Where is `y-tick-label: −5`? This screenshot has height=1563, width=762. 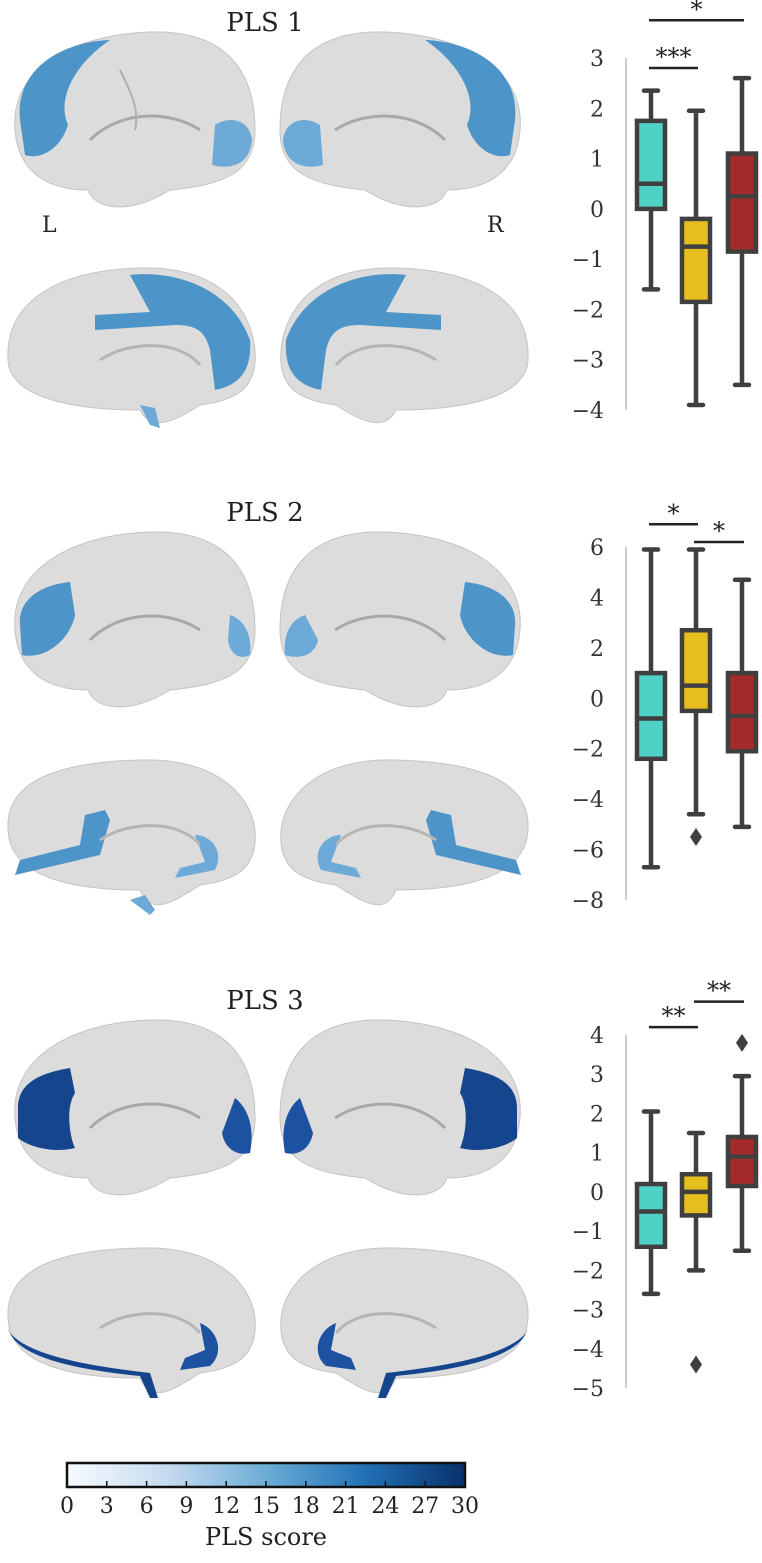
y-tick-label: −5 is located at coordinates (588, 1389).